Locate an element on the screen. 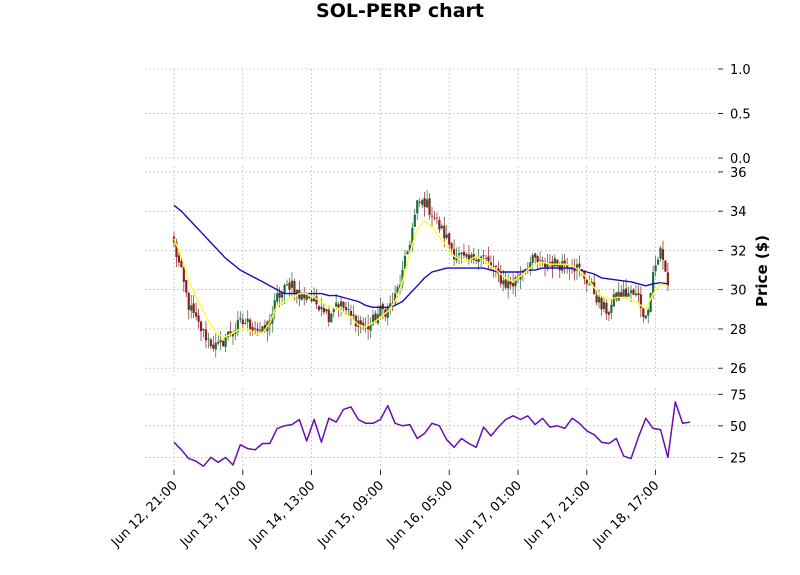 Image resolution: width=800 pixels, height=575 pixels. price-y-tick-label: 32 is located at coordinates (738, 251).